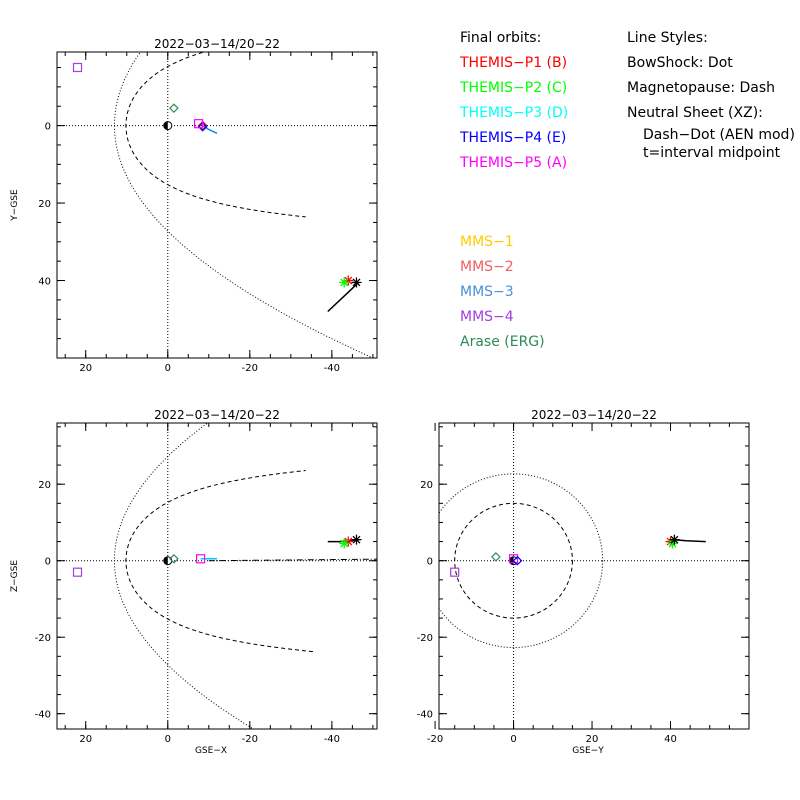 This screenshot has width=800, height=800. What do you see at coordinates (588, 751) in the screenshot?
I see `x-axis-label: GSE−Y` at bounding box center [588, 751].